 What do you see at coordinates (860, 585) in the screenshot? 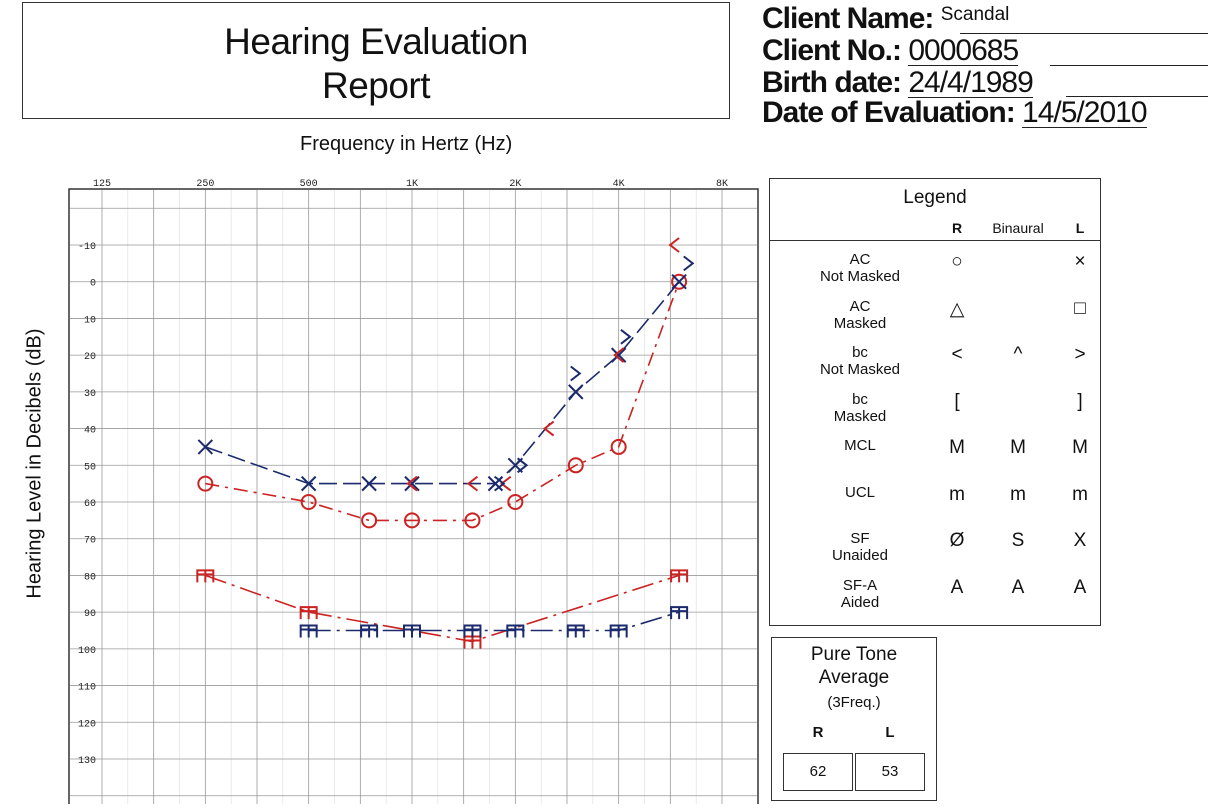
I see `legend-row-label: SF-A` at bounding box center [860, 585].